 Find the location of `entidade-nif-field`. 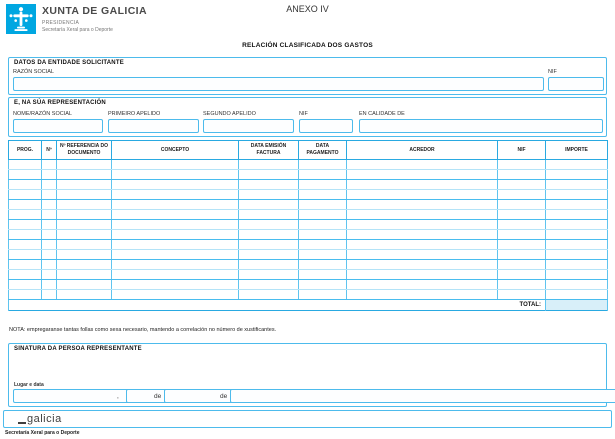

entidade-nif-field is located at coordinates (576, 84).